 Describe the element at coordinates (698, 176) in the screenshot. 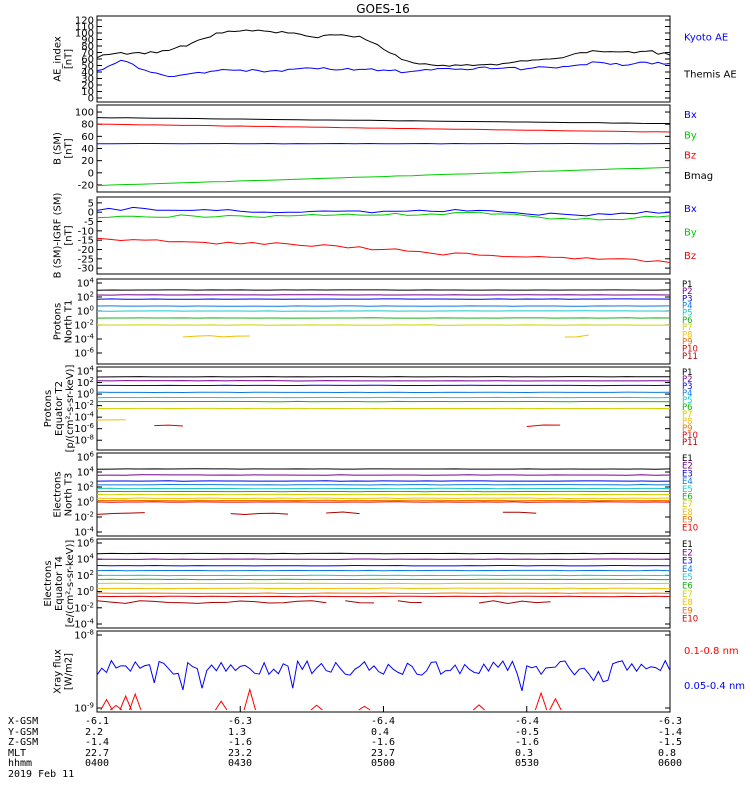

I see `legend-entry: Bmag` at that location.